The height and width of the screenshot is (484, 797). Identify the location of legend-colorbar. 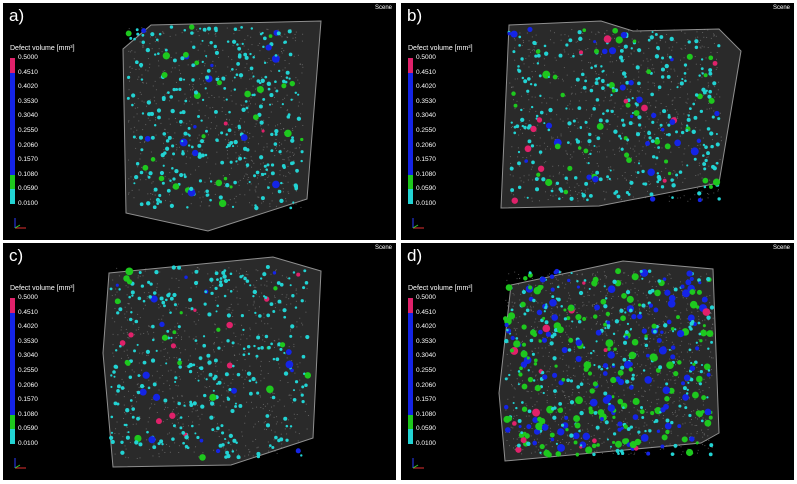
(410, 369).